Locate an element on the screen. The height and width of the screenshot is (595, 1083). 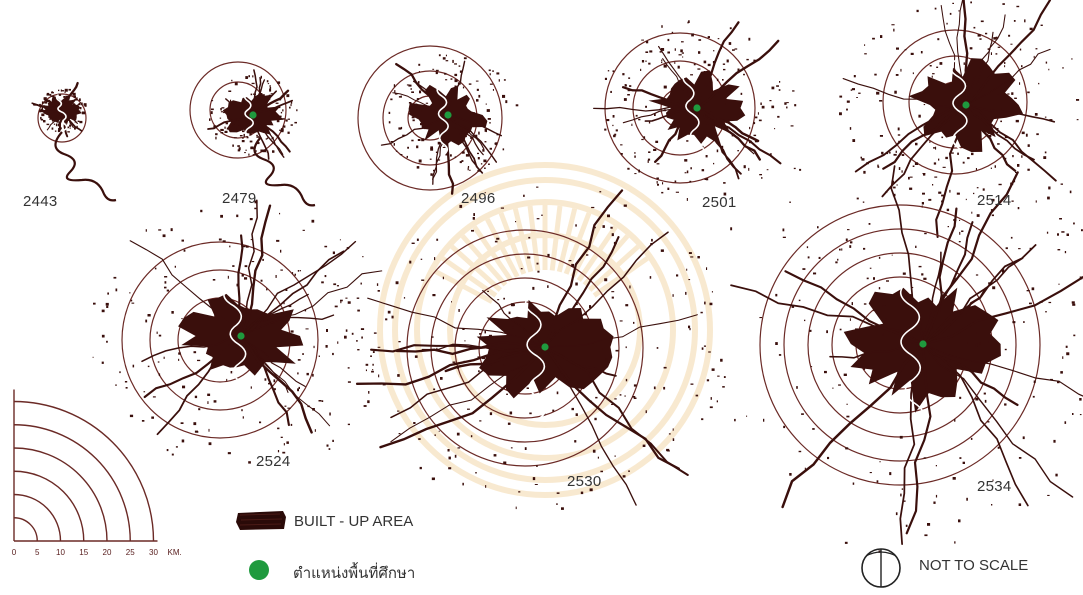
scale-unit-label: KM. is located at coordinates (175, 552).